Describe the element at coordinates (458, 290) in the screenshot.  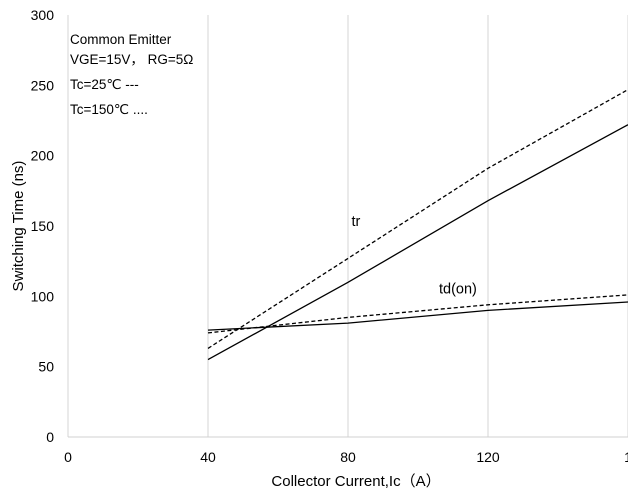
I see `series-label: td(on)` at that location.